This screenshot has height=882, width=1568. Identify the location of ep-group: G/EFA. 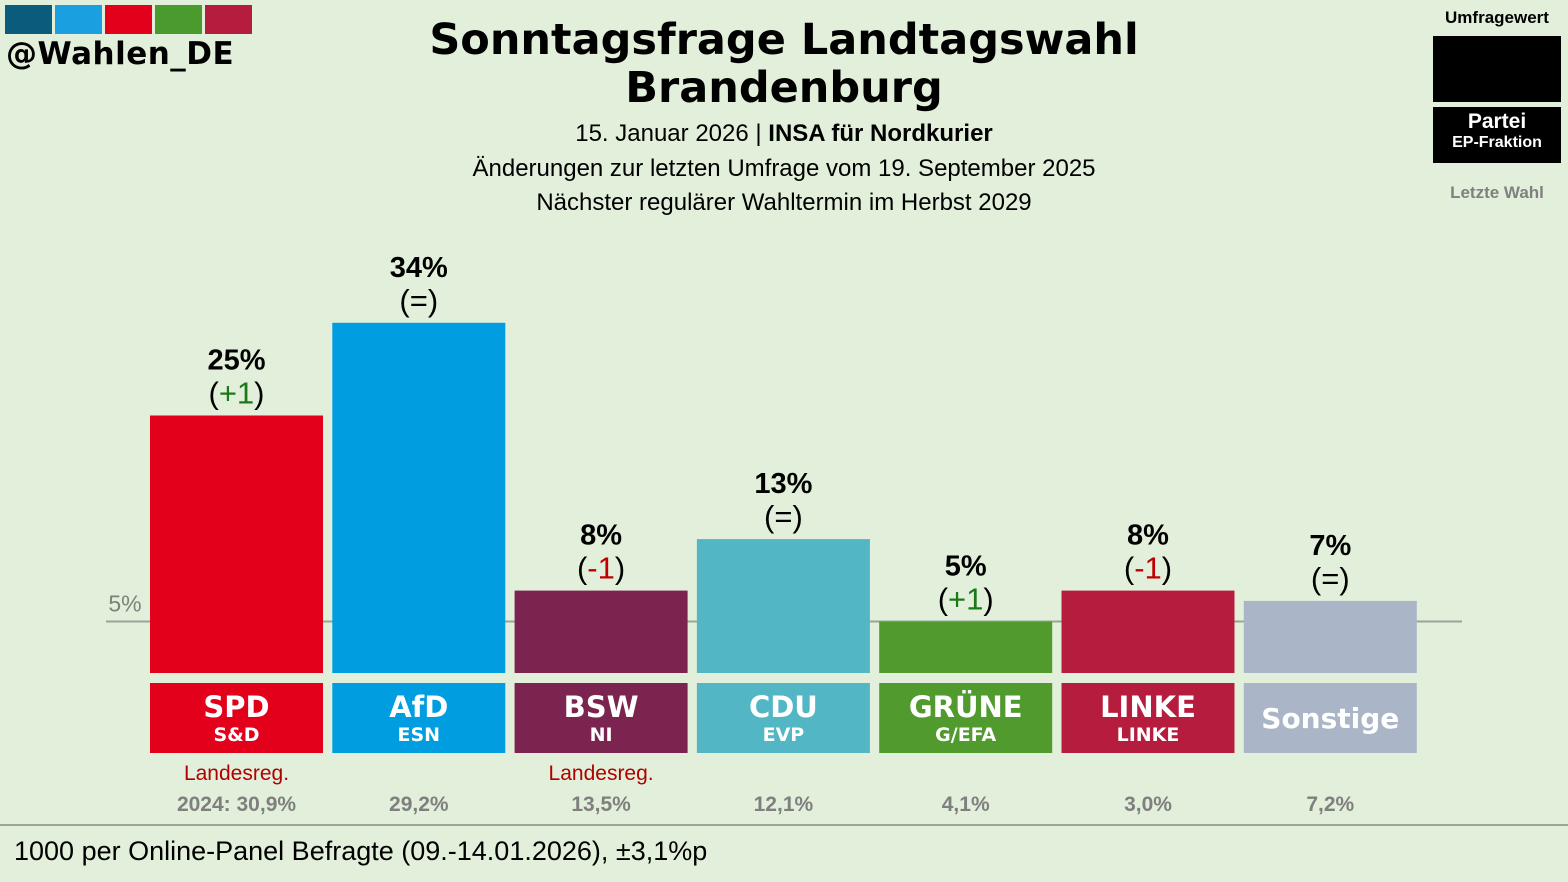
(965, 735).